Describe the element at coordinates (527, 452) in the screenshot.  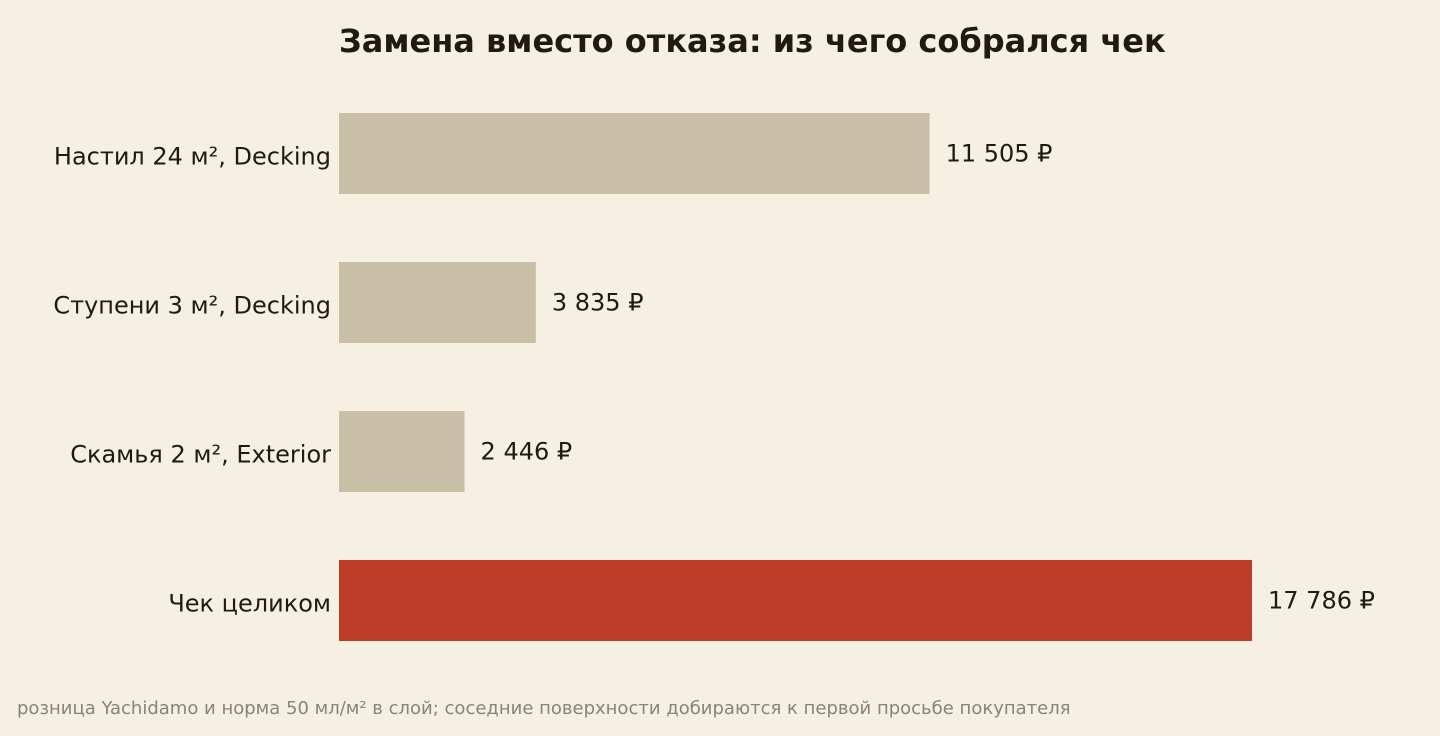
I see `value-label: 2 446 ₽` at that location.